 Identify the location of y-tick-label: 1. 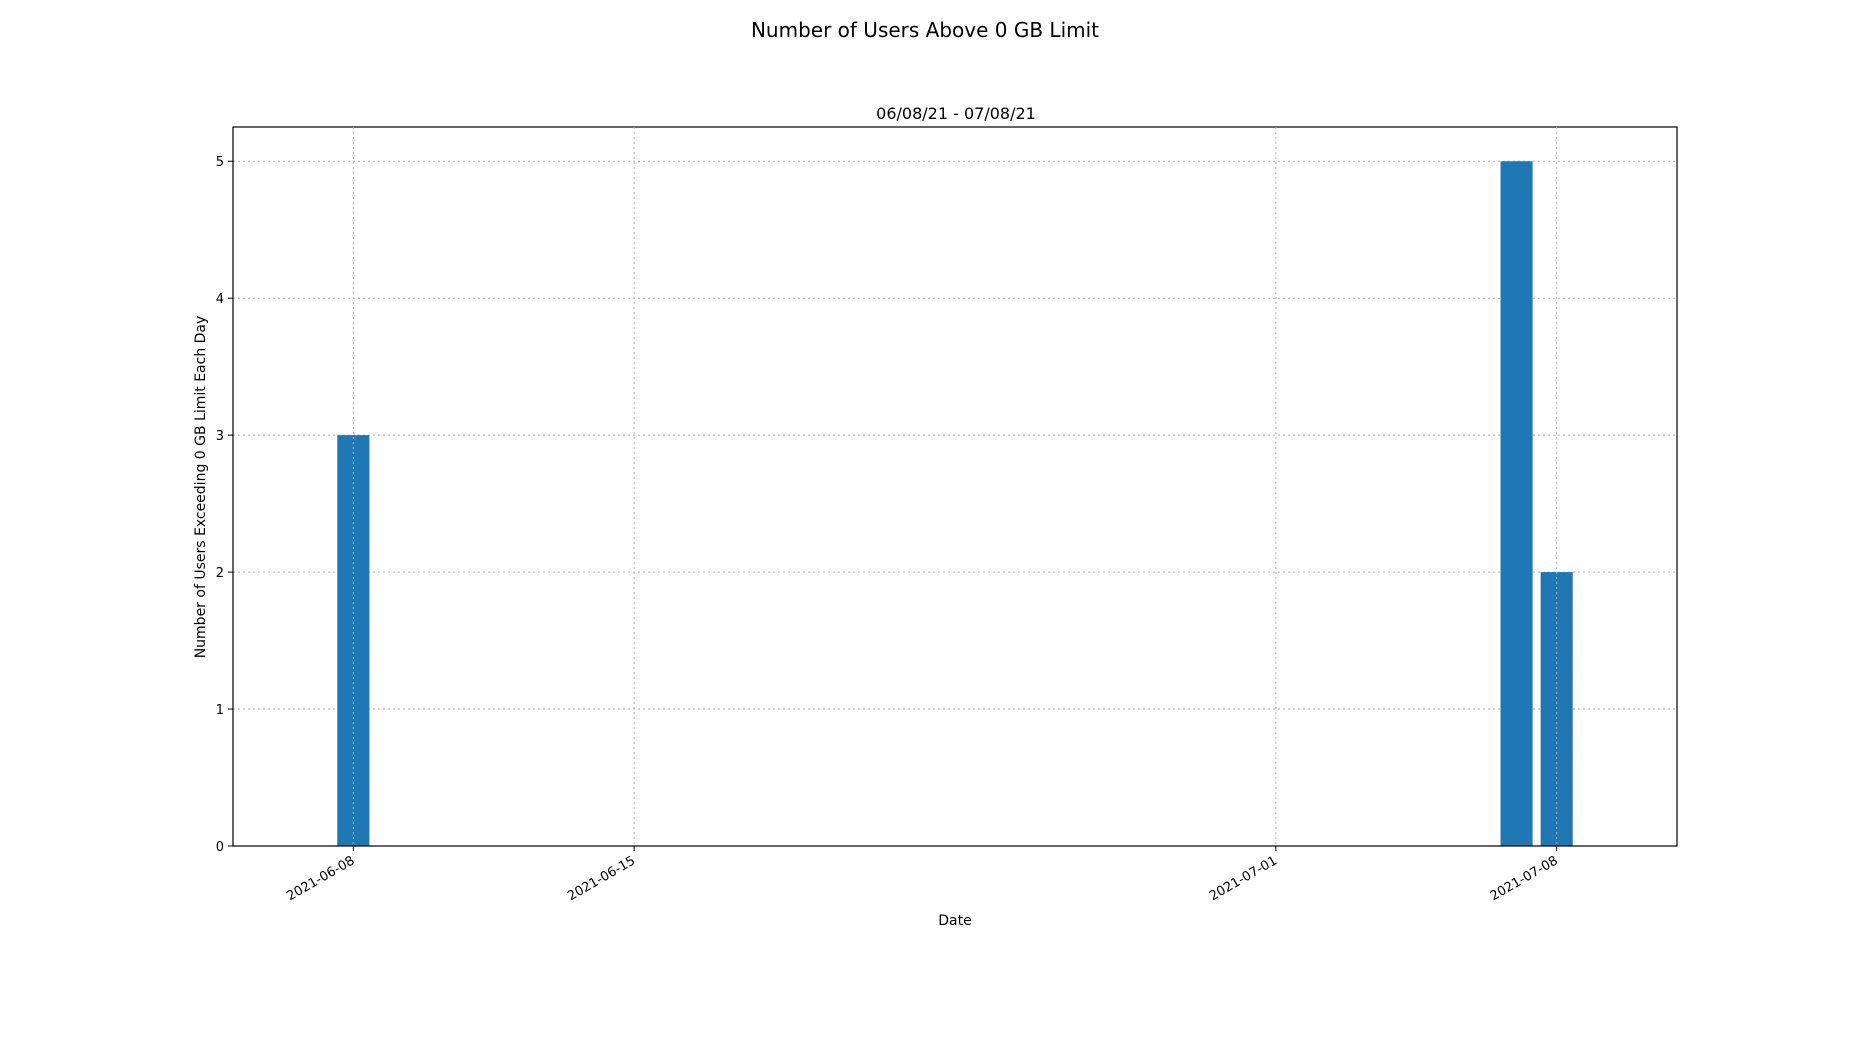
(220, 710).